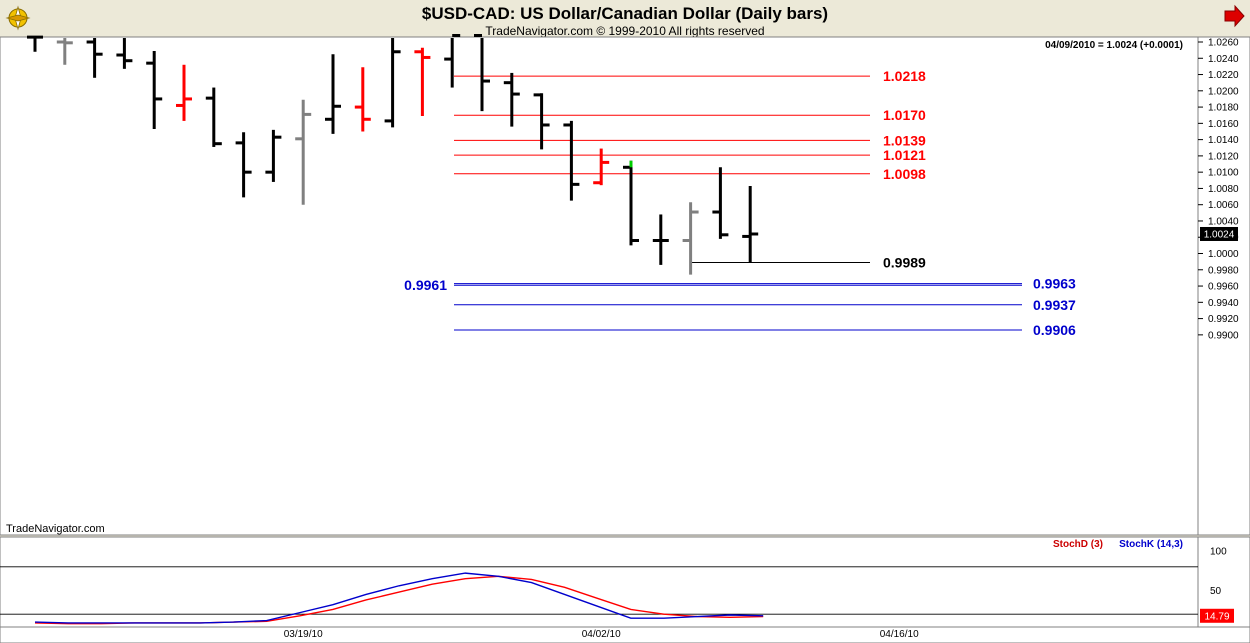 Image resolution: width=1250 pixels, height=643 pixels. Describe the element at coordinates (904, 262) in the screenshot. I see `support-level-label: 0.9989` at that location.